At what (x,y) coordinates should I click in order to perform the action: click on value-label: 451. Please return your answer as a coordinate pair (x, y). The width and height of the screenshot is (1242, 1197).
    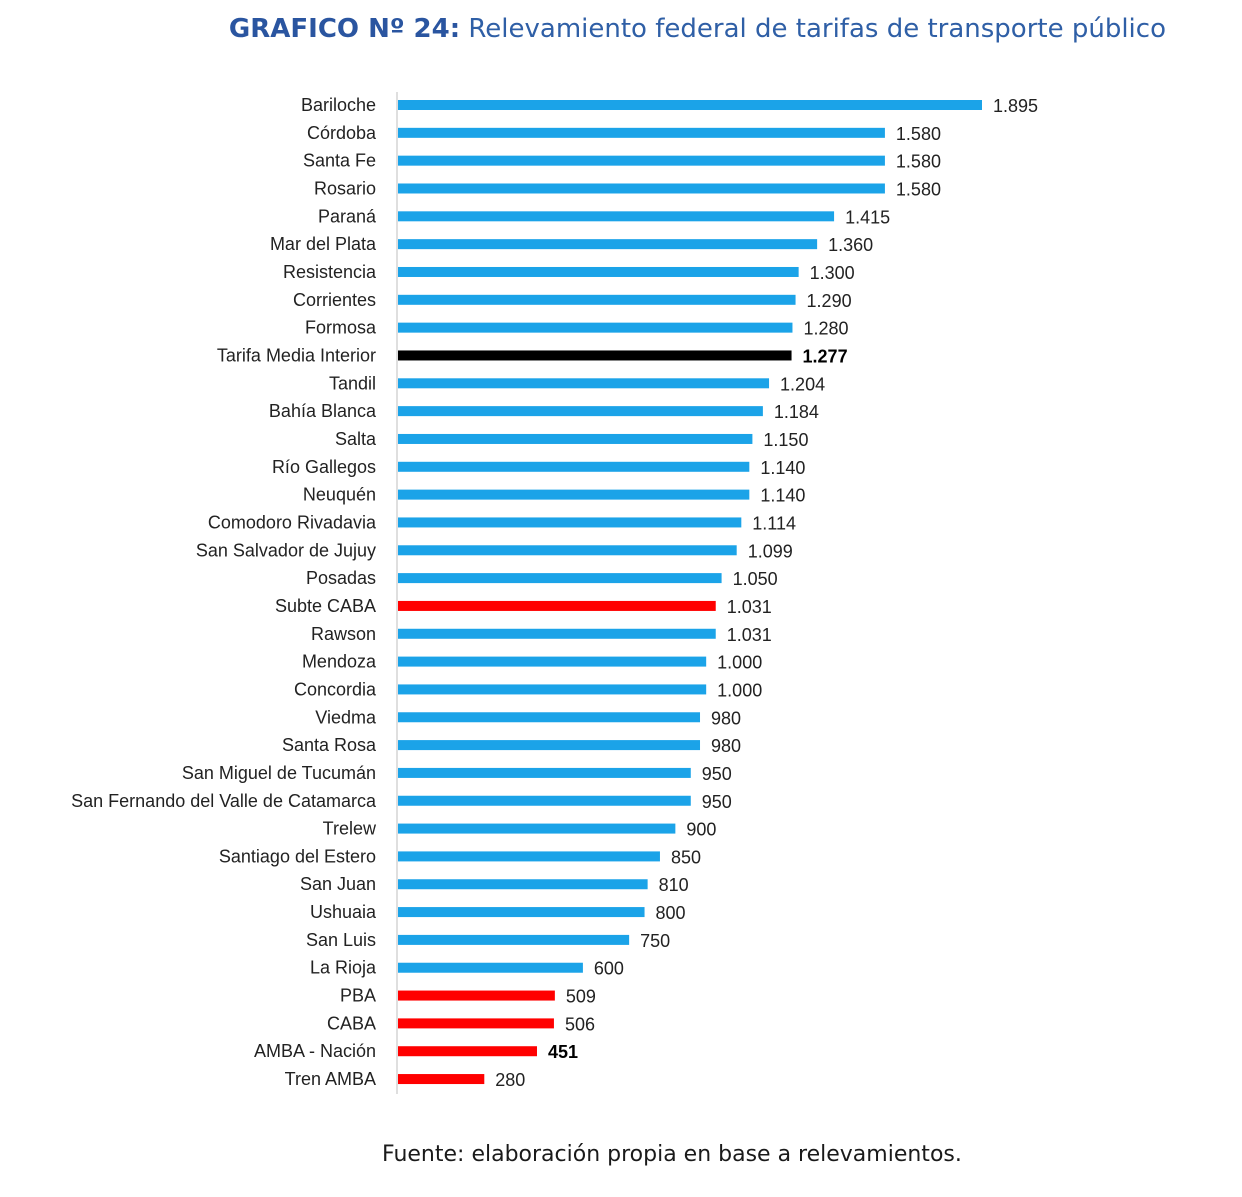
    Looking at the image, I should click on (563, 1052).